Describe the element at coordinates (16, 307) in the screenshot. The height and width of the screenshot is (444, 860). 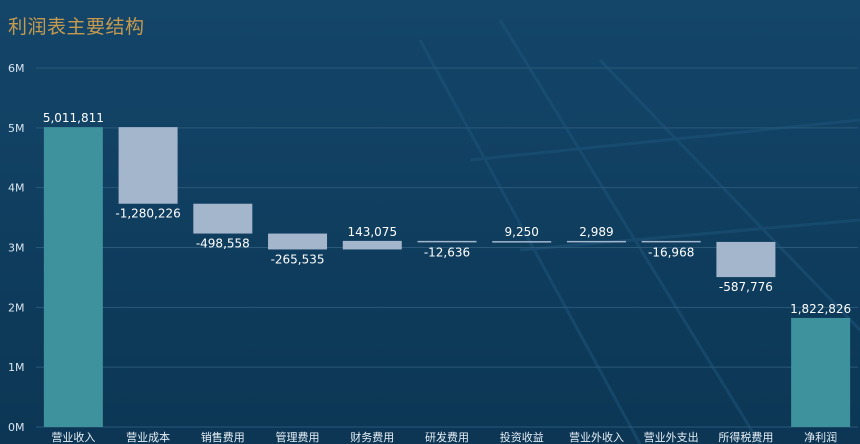
I see `y-tick-label: 2M` at that location.